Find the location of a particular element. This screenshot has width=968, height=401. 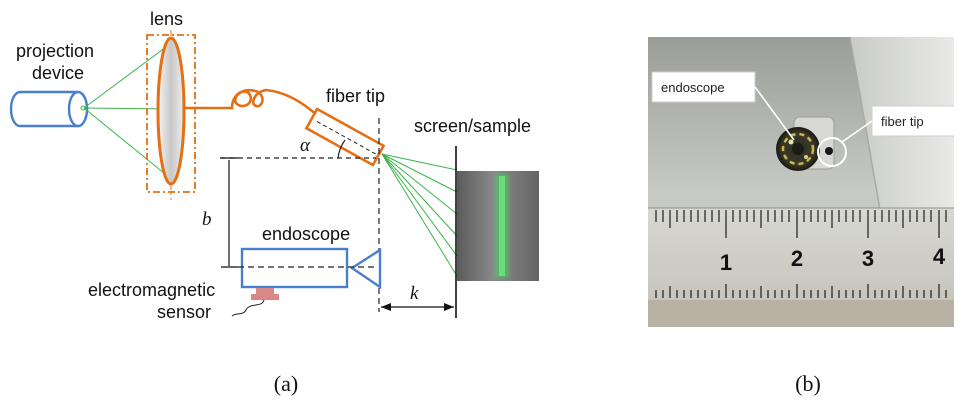

scan-fan-beam is located at coordinates (419, 215).